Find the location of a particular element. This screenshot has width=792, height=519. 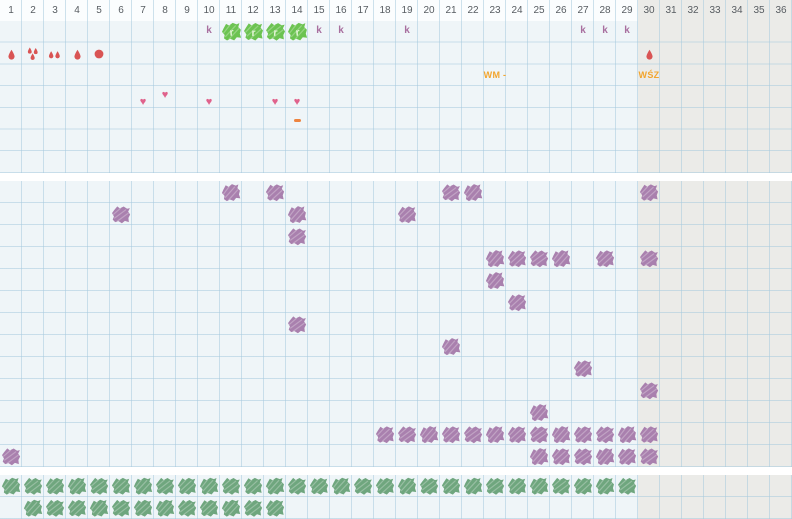

day-header-cell: 26 is located at coordinates (561, 10).